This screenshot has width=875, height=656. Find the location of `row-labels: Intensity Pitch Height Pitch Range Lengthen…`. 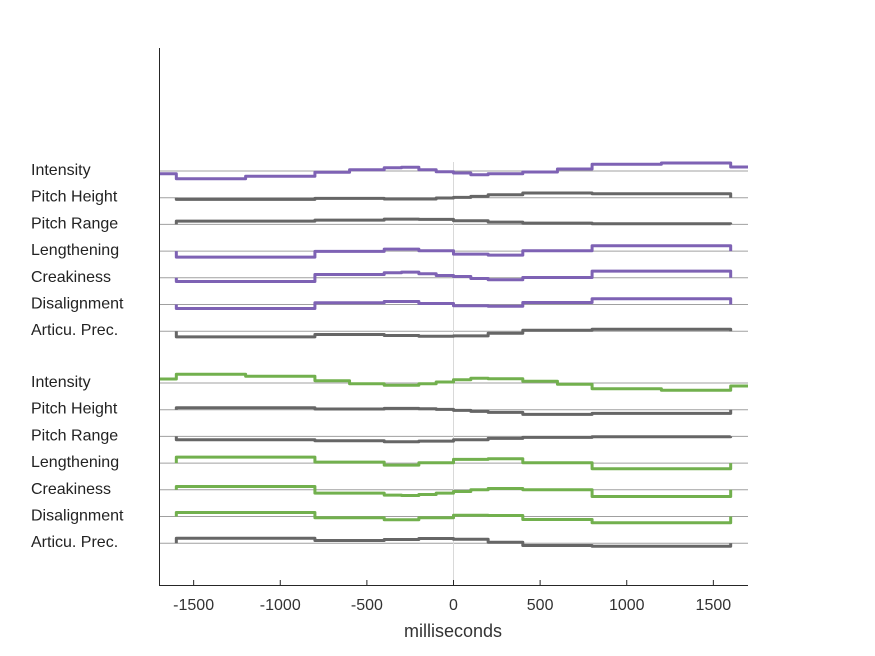

row-labels: Intensity Pitch Height Pitch Range Lengthen… is located at coordinates (77, 356).